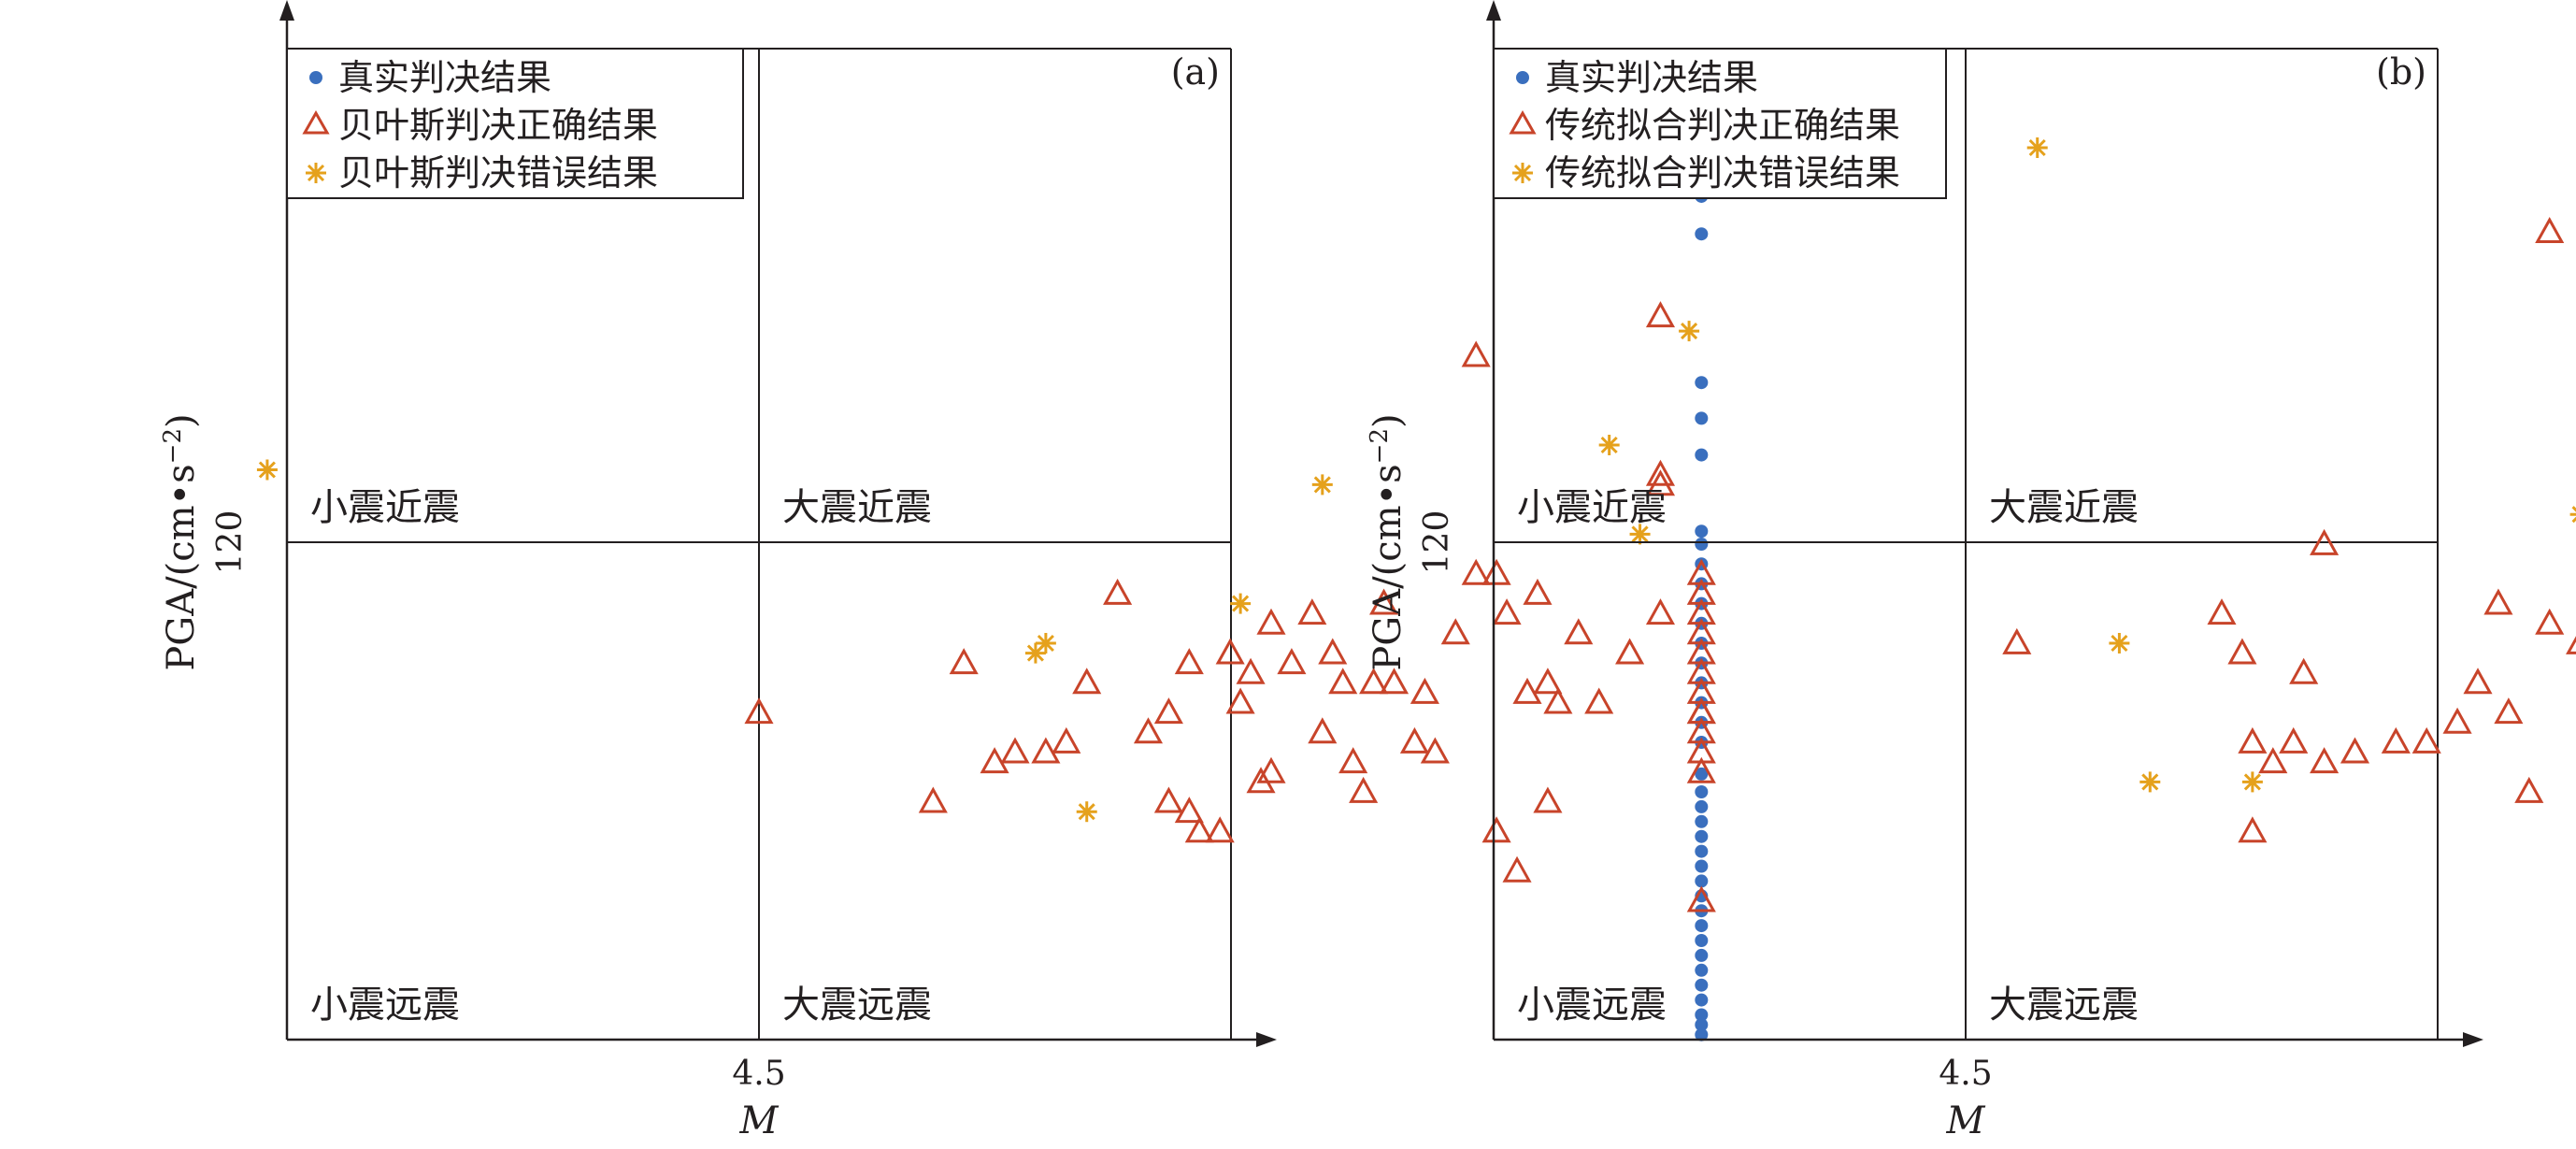  I want to click on panel-label: (a), so click(1195, 72).